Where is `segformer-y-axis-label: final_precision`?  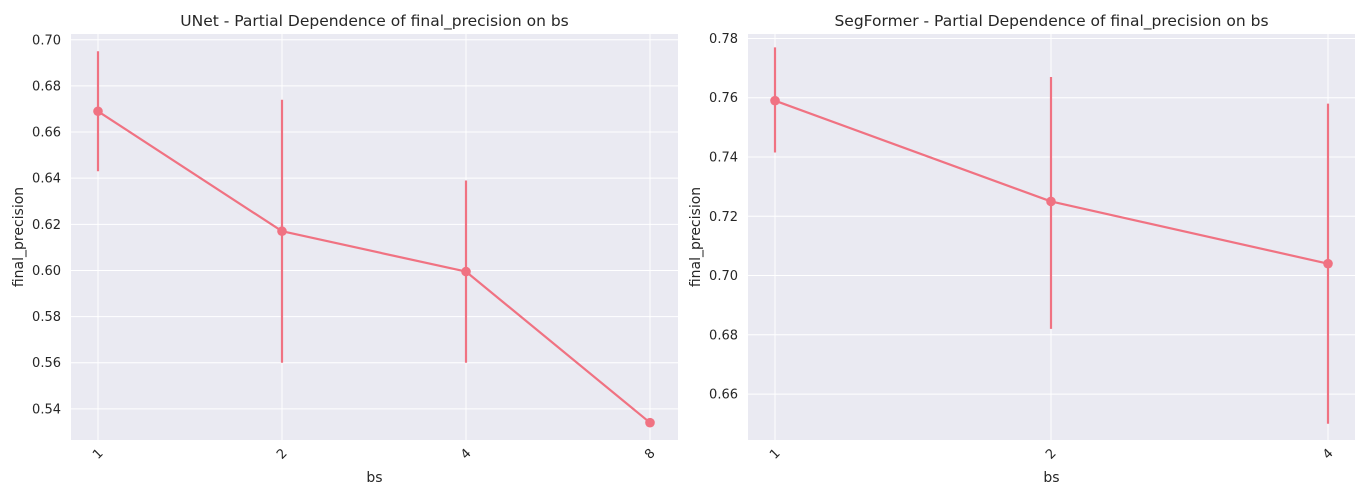 segformer-y-axis-label: final_precision is located at coordinates (696, 237).